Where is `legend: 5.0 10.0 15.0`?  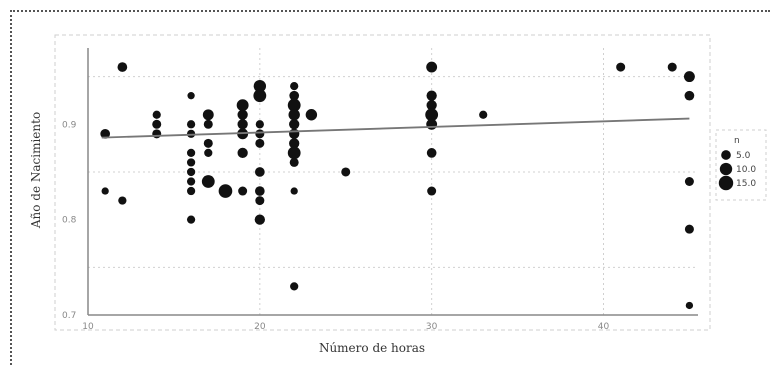
legend: 5.0 10.0 15.0 is located at coordinates (737, 170).